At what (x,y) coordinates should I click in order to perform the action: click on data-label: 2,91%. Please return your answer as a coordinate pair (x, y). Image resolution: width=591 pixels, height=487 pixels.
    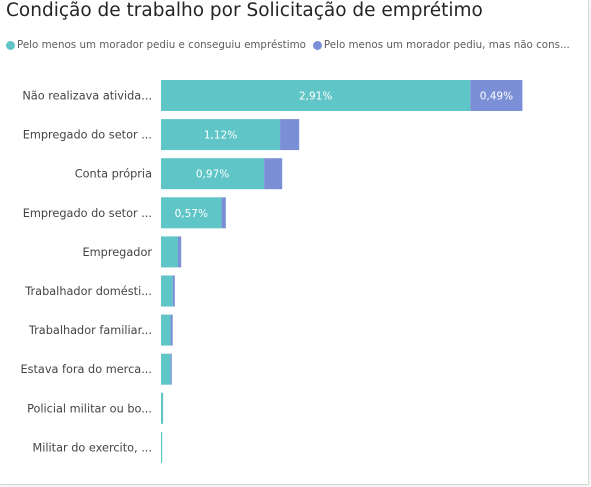
    Looking at the image, I should click on (315, 97).